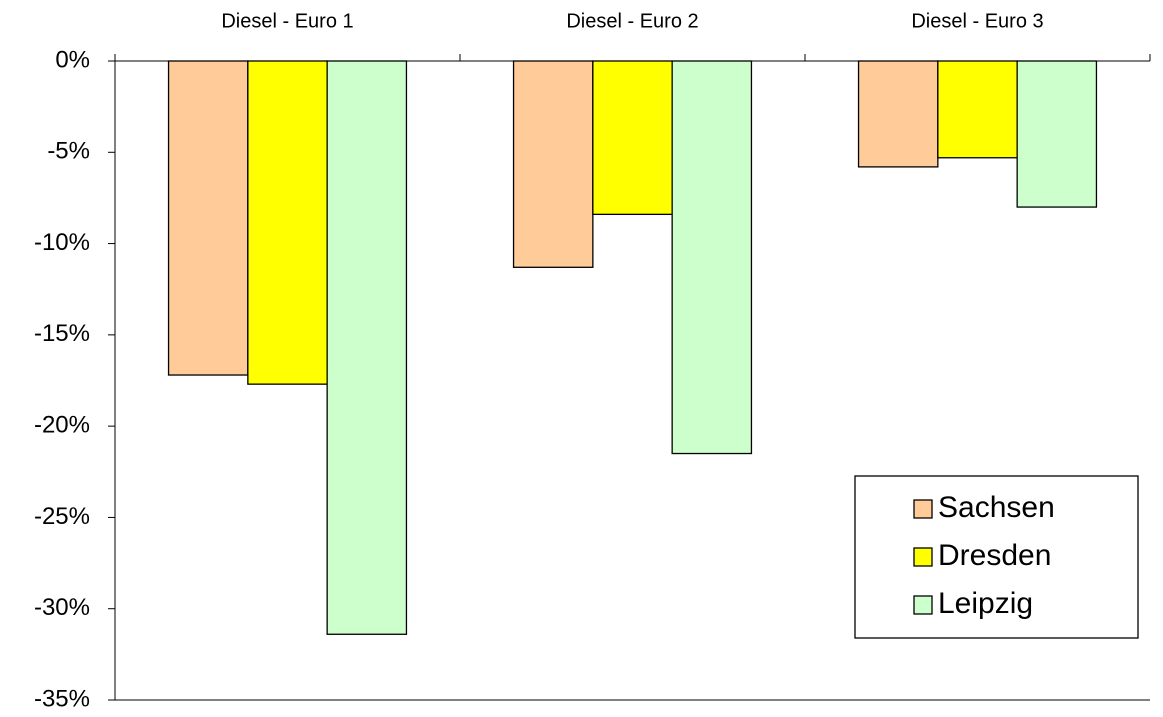  Describe the element at coordinates (68, 151) in the screenshot. I see `y-tick-label: -5%` at that location.